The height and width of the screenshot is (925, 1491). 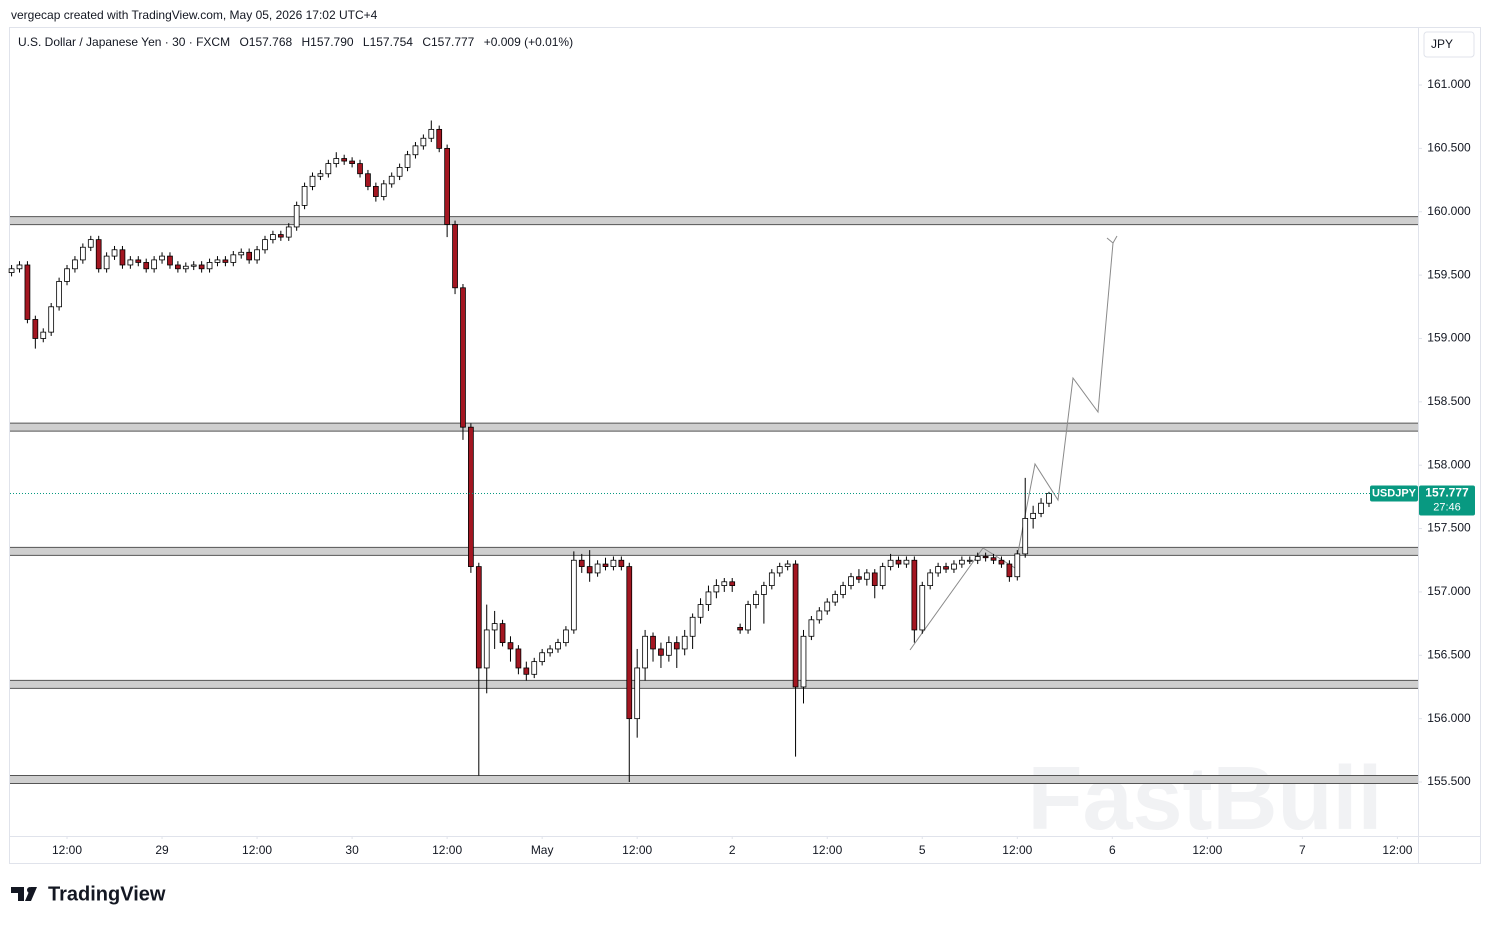 I want to click on y-tick-label: 158.500, so click(x=1449, y=401).